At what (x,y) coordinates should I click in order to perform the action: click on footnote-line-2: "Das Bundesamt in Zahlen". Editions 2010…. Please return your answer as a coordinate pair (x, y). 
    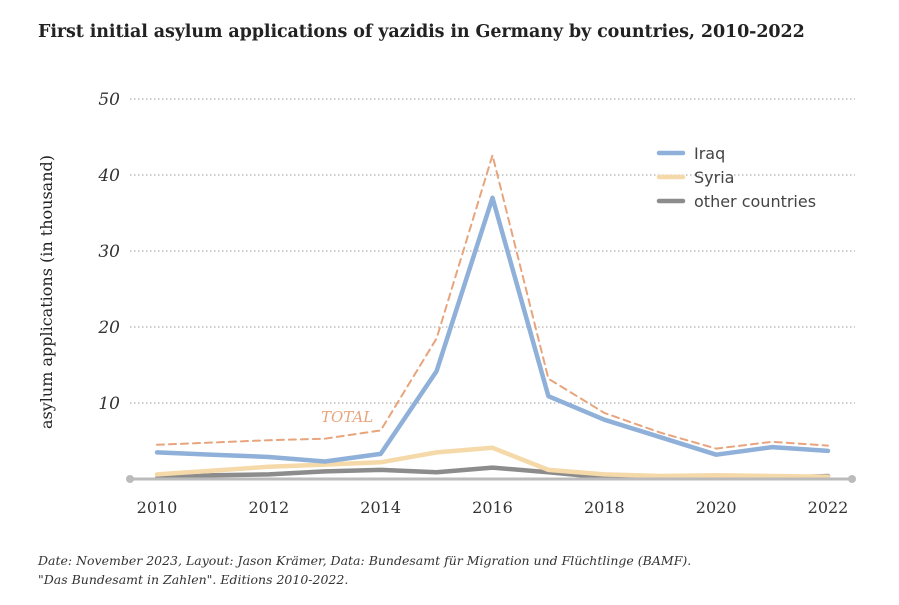
    Looking at the image, I should click on (193, 579).